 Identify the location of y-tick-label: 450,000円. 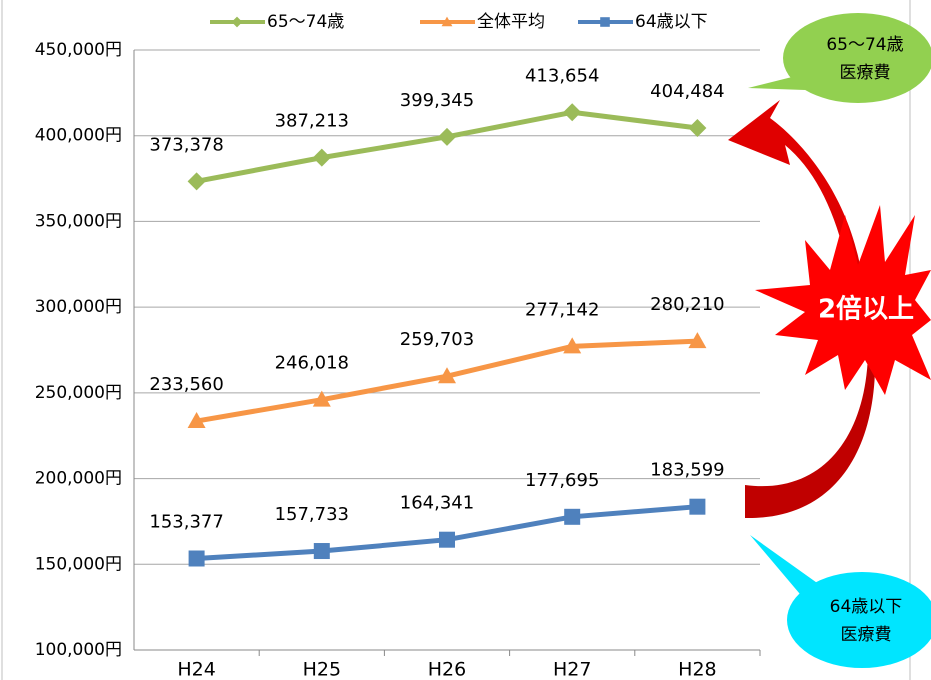
(78, 50).